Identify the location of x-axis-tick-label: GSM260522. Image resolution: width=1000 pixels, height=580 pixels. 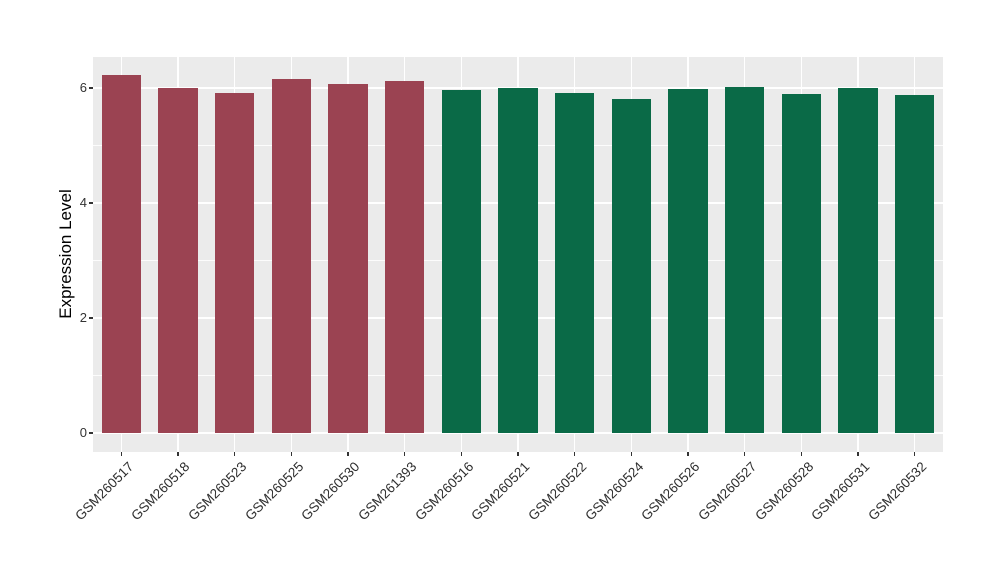
(557, 491).